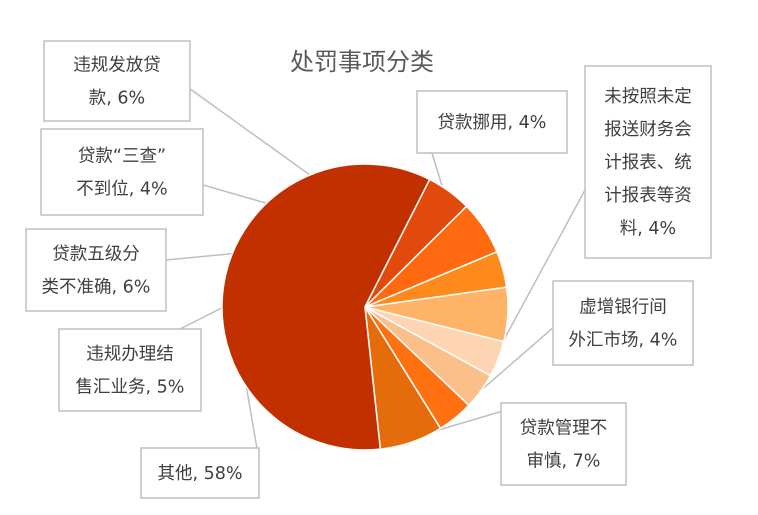 This screenshot has height=515, width=758. Describe the element at coordinates (130, 355) in the screenshot. I see `slice-label-text-6-0: 违规办理结` at that location.